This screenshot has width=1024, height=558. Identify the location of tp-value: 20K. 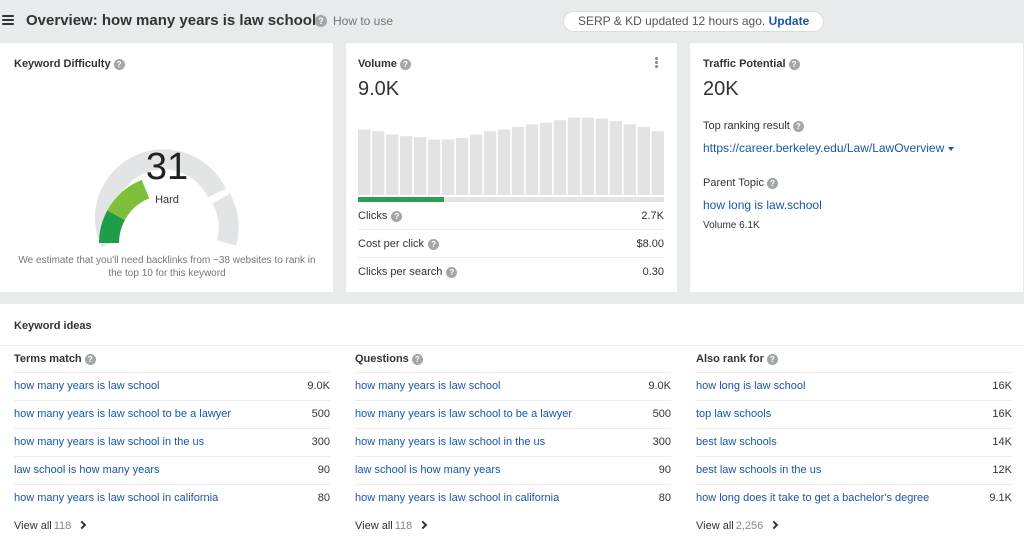
(721, 89).